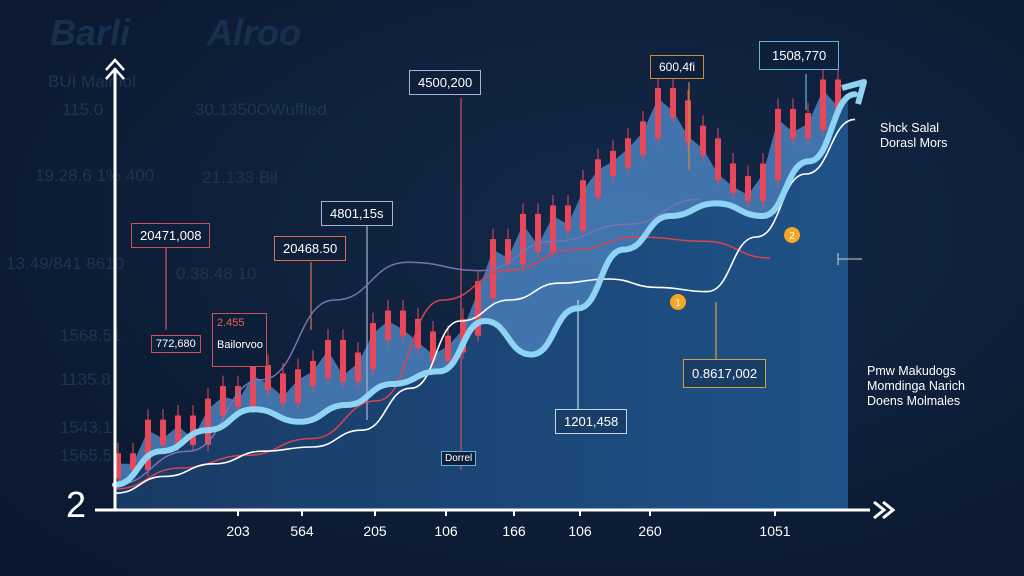 Image resolution: width=1024 pixels, height=576 pixels. What do you see at coordinates (65, 263) in the screenshot?
I see `ghost-text: 13.49/841 8610` at bounding box center [65, 263].